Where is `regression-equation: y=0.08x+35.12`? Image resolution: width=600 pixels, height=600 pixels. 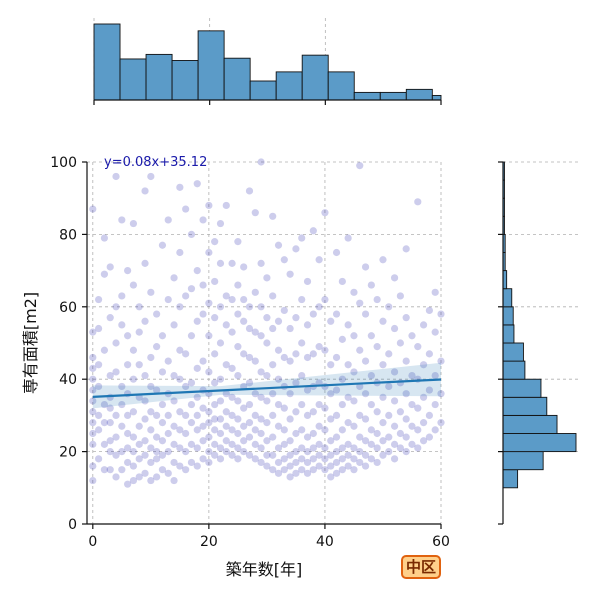 regression-equation: y=0.08x+35.12 is located at coordinates (155, 162).